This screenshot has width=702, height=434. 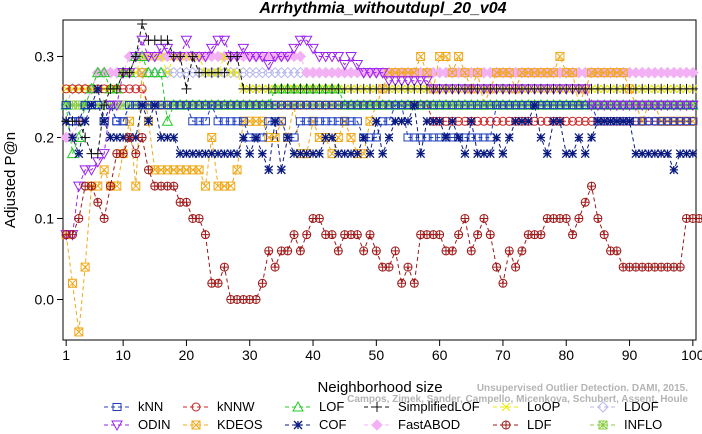 I want to click on x-tick-label: 90, so click(x=630, y=355).